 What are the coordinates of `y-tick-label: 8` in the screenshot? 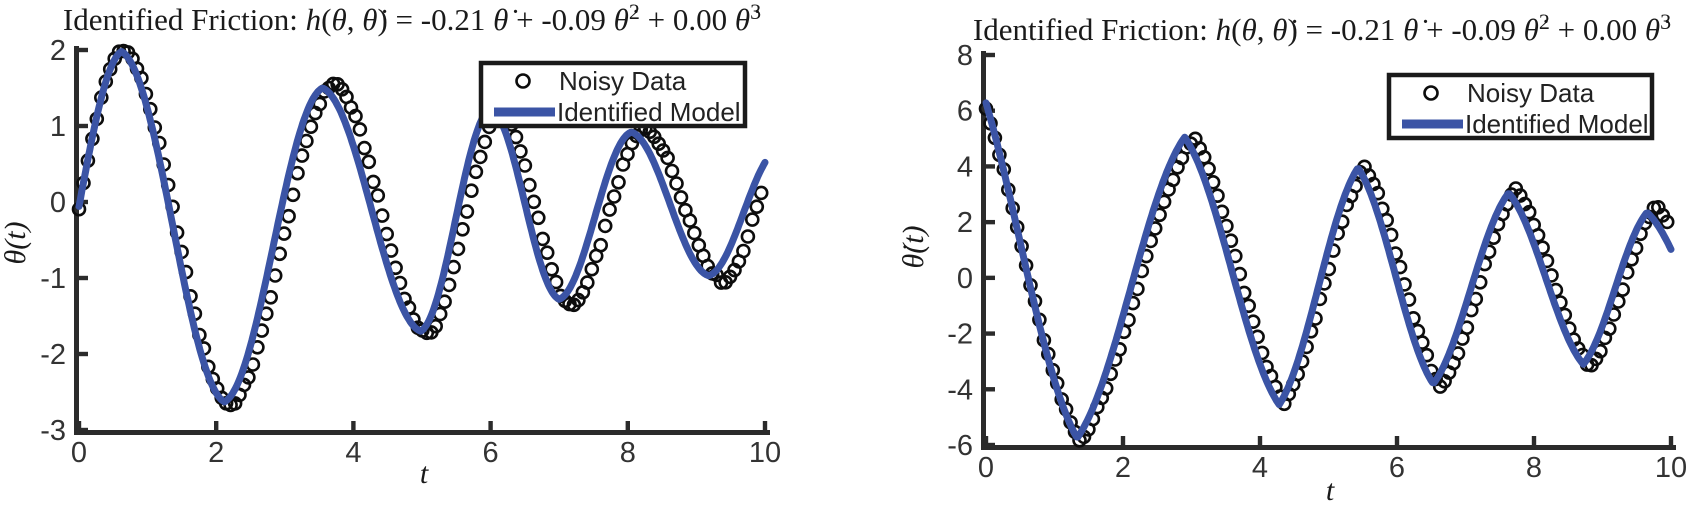 It's located at (965, 56).